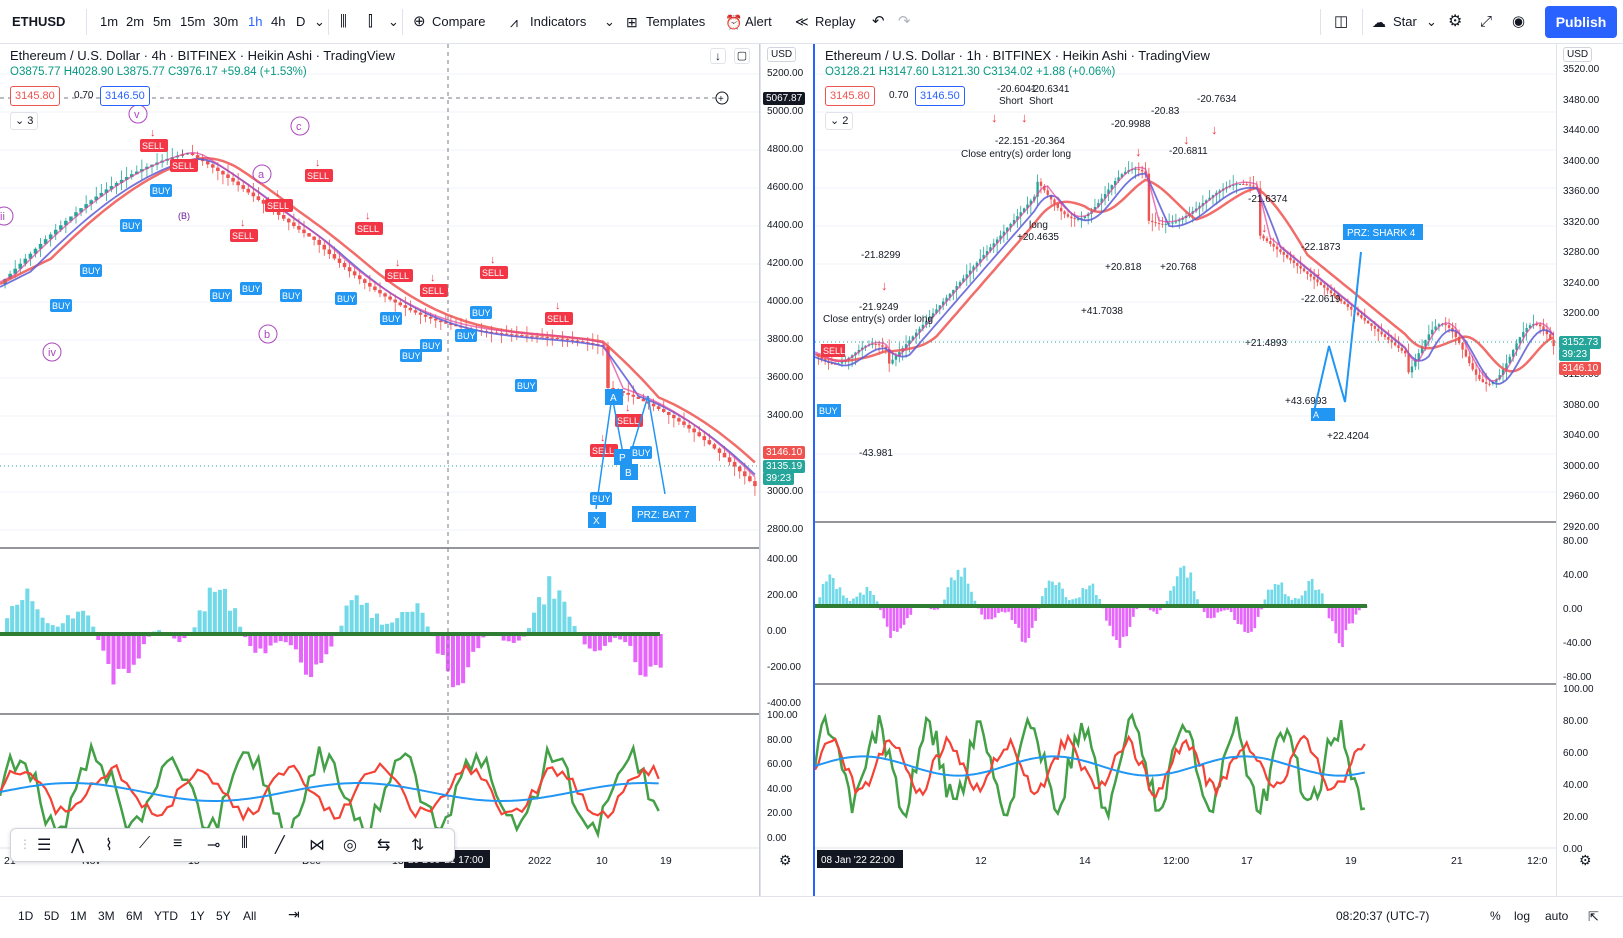 Image resolution: width=1623 pixels, height=938 pixels. I want to click on compare-icon: ⊕, so click(419, 21).